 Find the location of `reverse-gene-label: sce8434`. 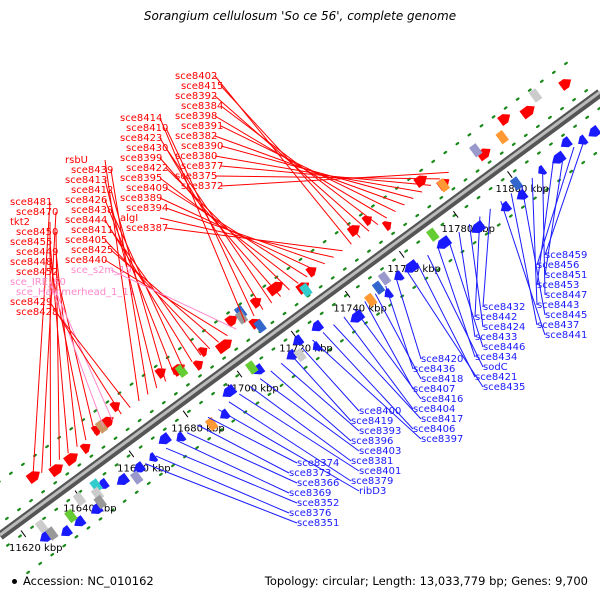

reverse-gene-label: sce8434 is located at coordinates (496, 357).